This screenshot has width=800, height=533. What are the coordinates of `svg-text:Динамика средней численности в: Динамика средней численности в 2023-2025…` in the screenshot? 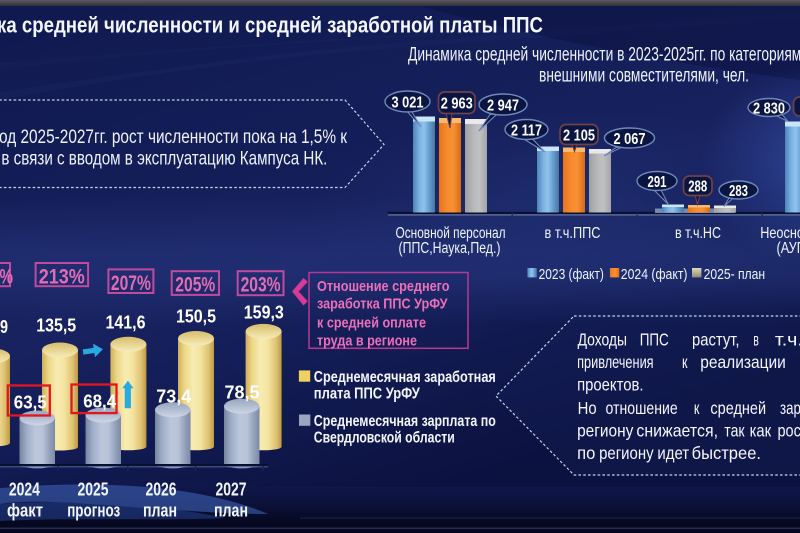 It's located at (604, 55).